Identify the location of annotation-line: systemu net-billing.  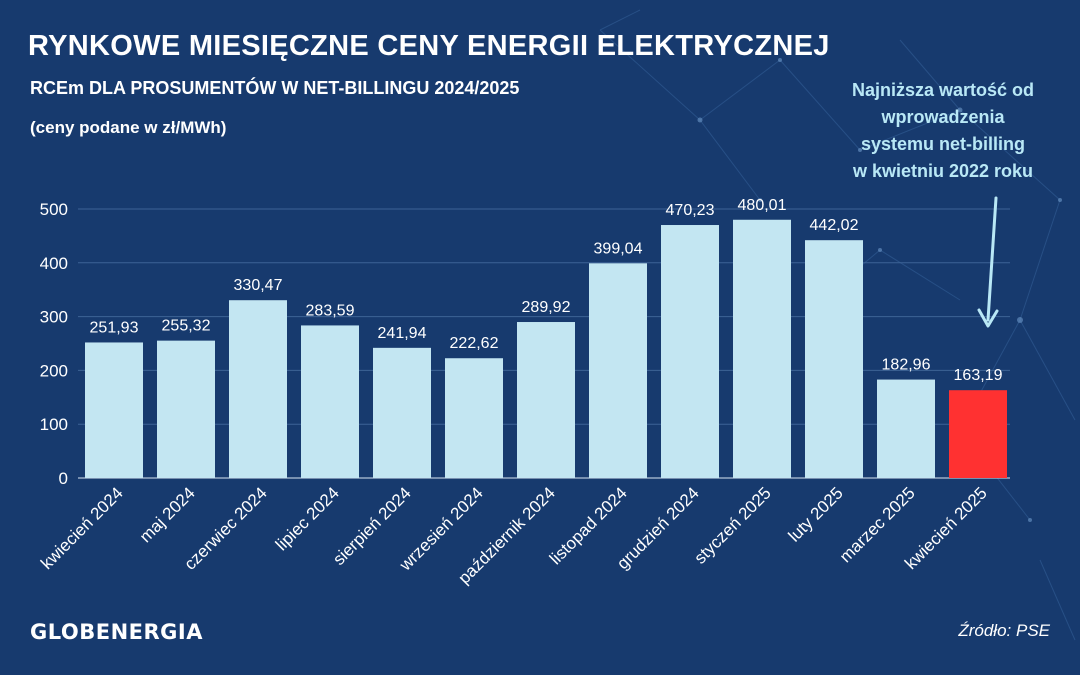
(943, 144).